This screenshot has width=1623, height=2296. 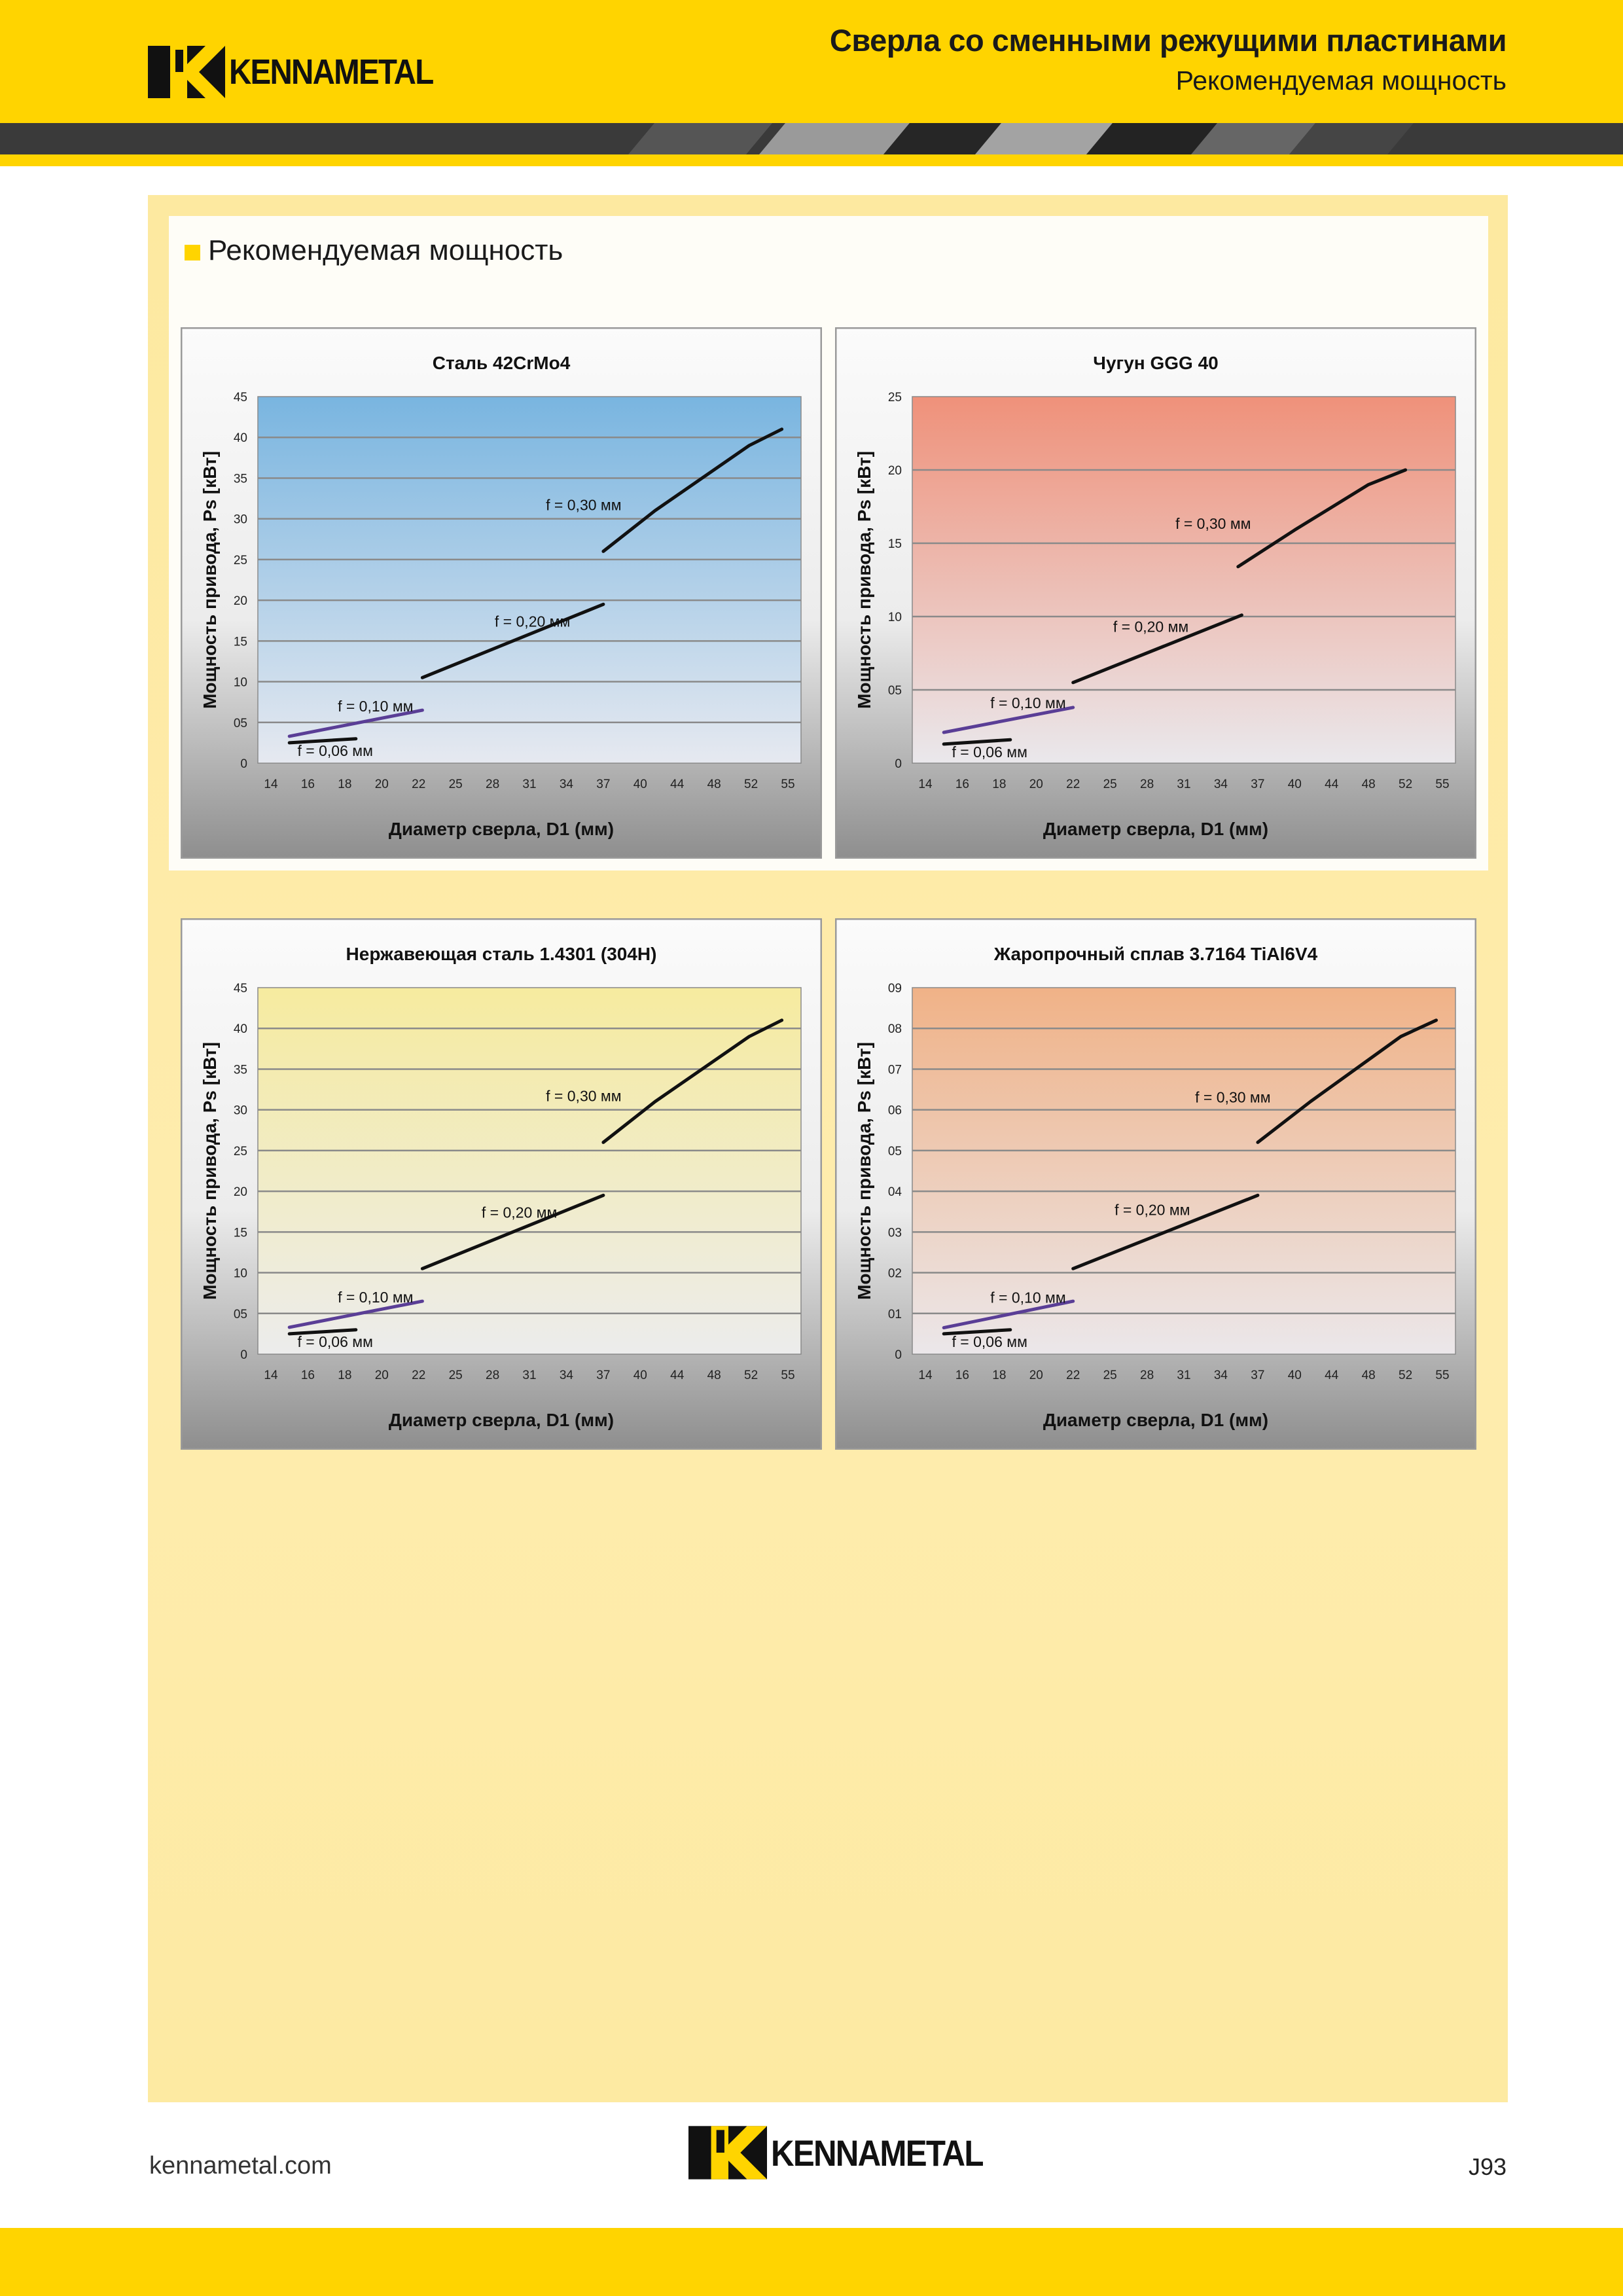 What do you see at coordinates (895, 1192) in the screenshot?
I see `y-tick-label: 04` at bounding box center [895, 1192].